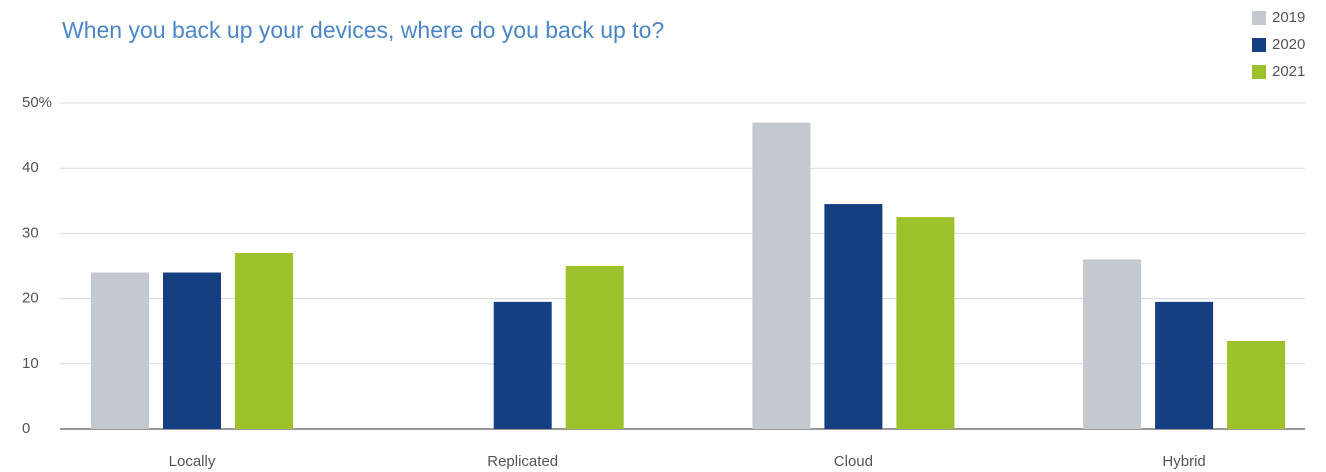 The width and height of the screenshot is (1326, 472). What do you see at coordinates (1288, 17) in the screenshot?
I see `legend-label: 2019` at bounding box center [1288, 17].